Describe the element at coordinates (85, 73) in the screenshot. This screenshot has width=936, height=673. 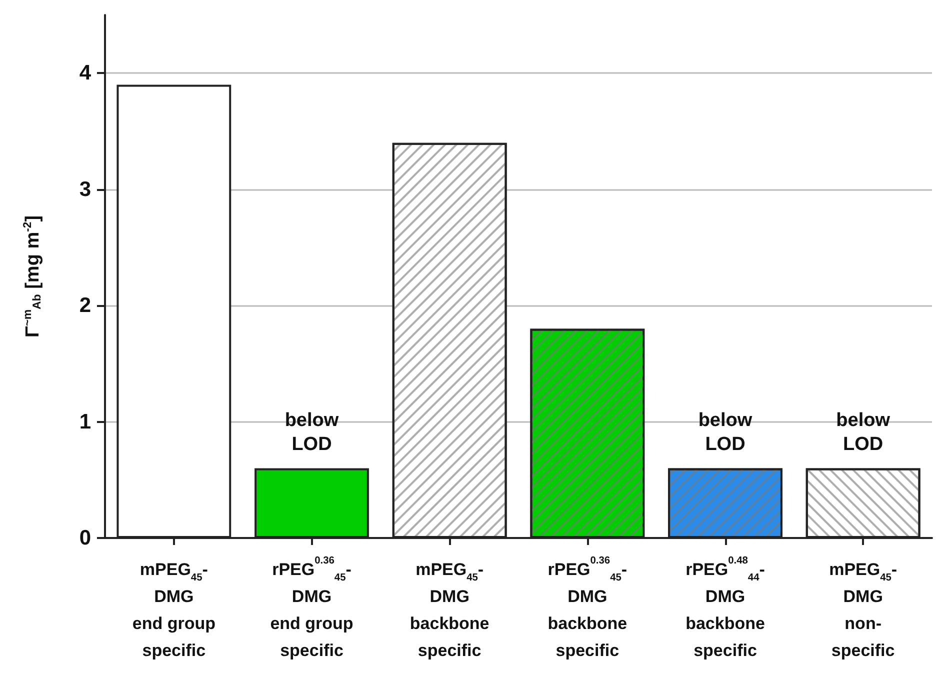
I see `y-tick-label: 4` at that location.